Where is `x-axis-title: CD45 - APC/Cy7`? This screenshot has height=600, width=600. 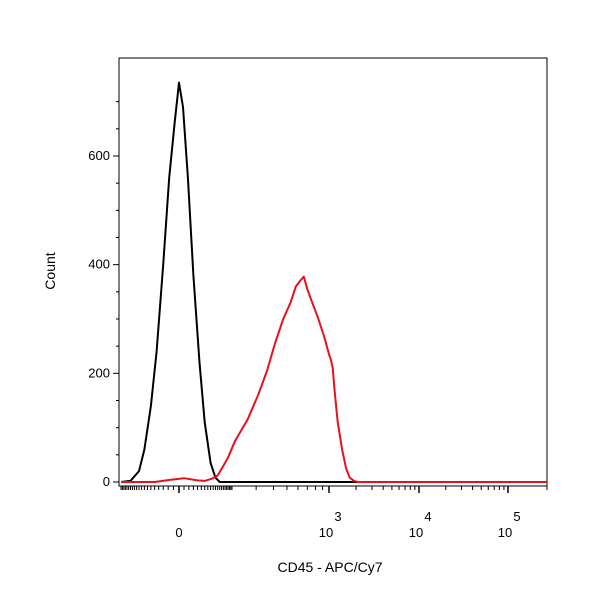
x-axis-title: CD45 - APC/Cy7 is located at coordinates (329, 567).